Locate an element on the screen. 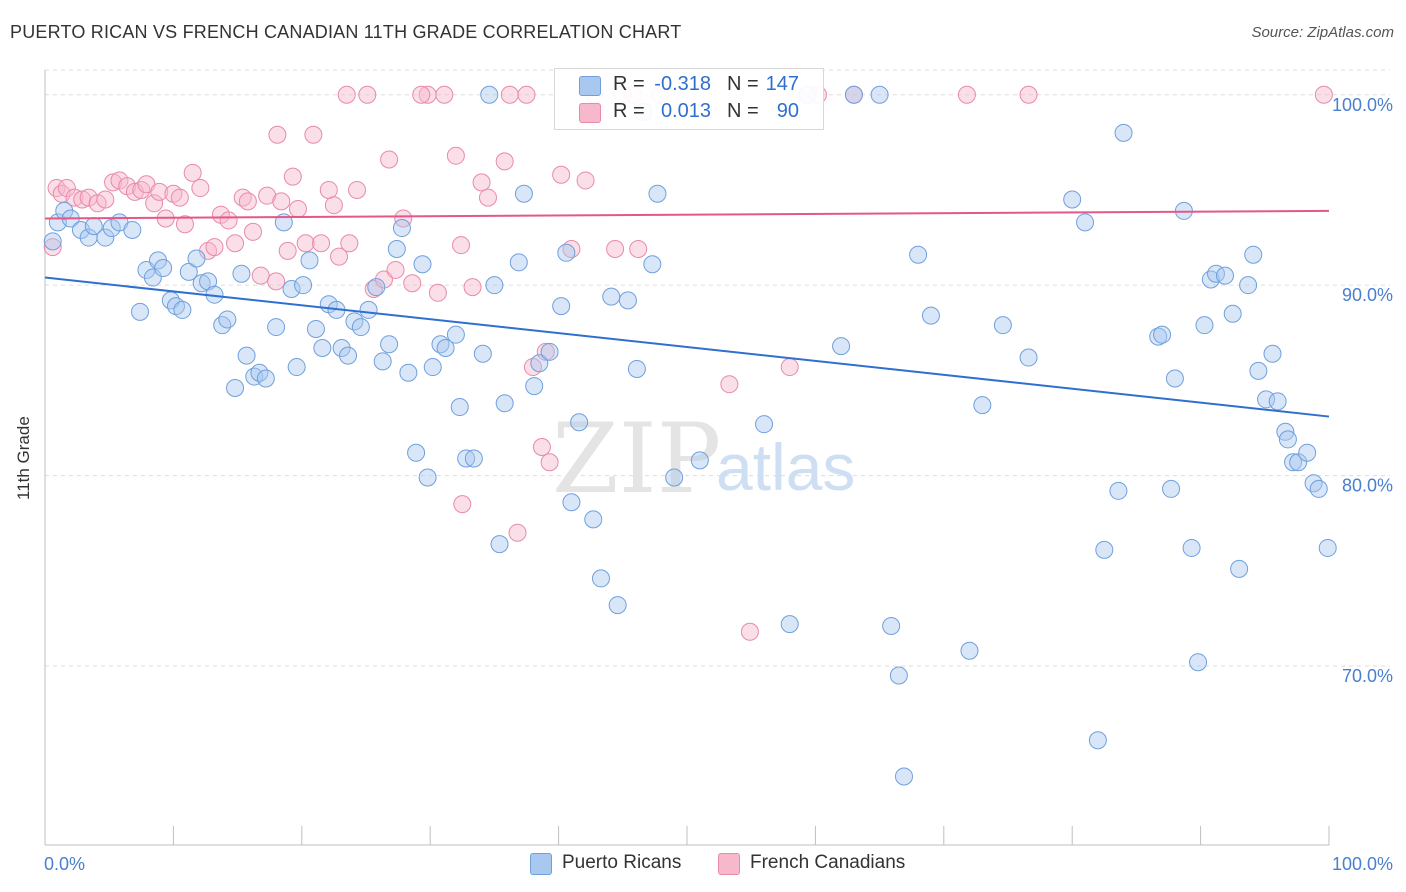 This screenshot has height=892, width=1406. y-tick-label: 80.0% is located at coordinates (1367, 486).